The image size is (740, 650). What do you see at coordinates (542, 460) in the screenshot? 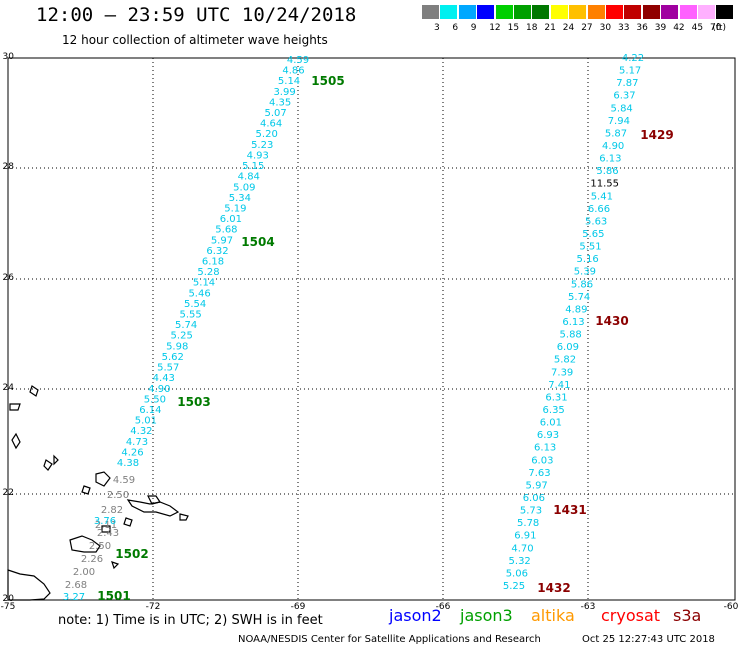
I see `swh-value: 6.03` at bounding box center [542, 460].